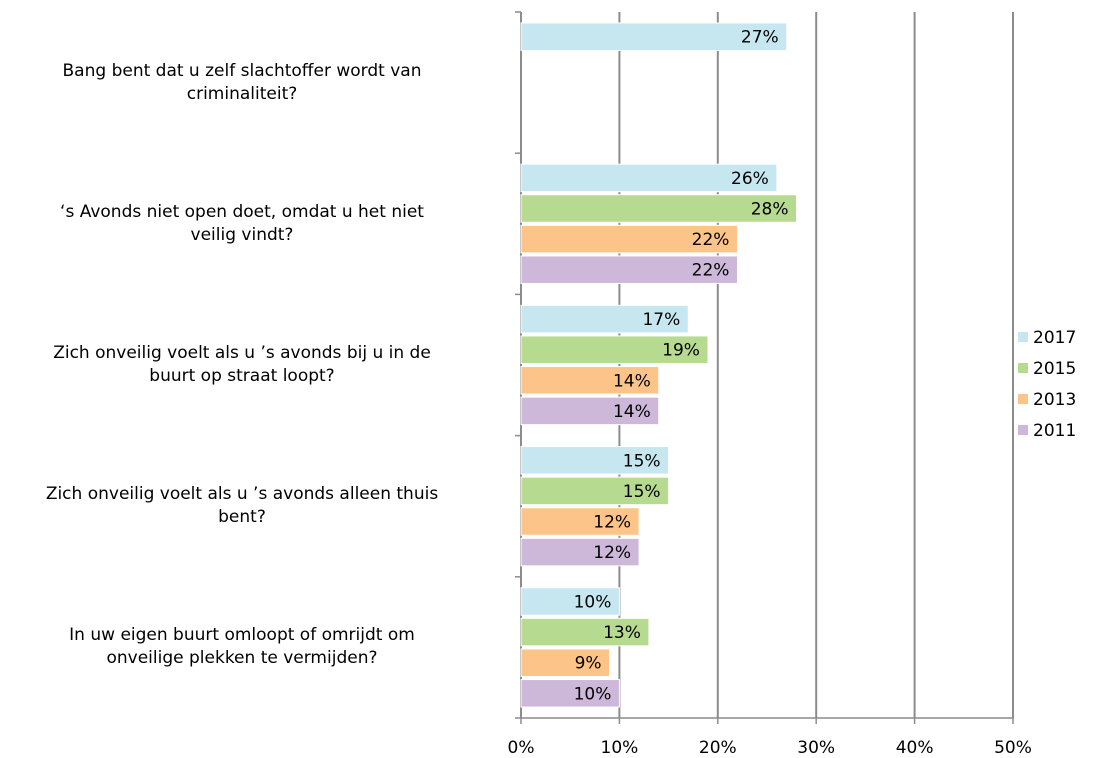 The image size is (1119, 758). I want to click on legend-label: 2013, so click(1054, 400).